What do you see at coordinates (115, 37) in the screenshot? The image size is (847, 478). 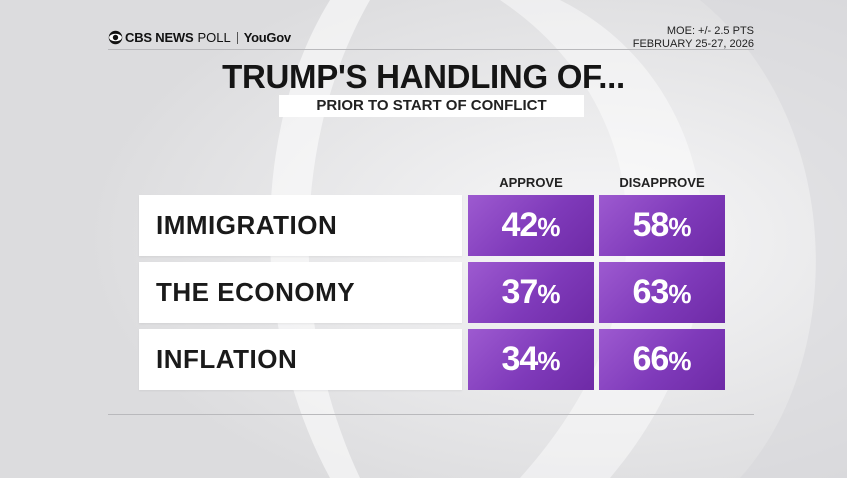 I see `cbs-eye-icon` at bounding box center [115, 37].